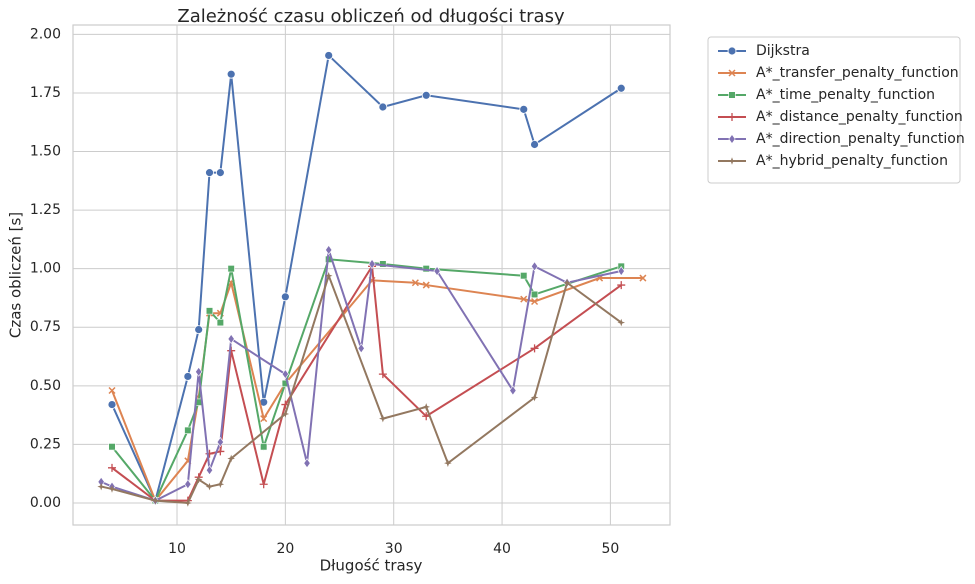 Image resolution: width=975 pixels, height=584 pixels. Describe the element at coordinates (845, 95) in the screenshot. I see `legend-label: A*_time_penalty_function` at that location.